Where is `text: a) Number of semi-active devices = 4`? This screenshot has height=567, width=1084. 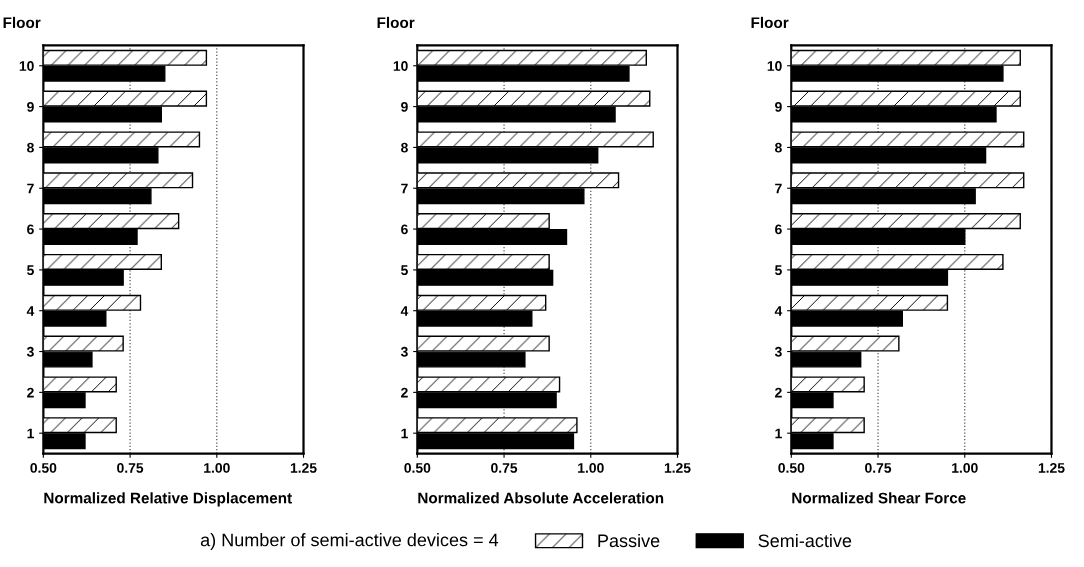 text: a) Number of semi-active devices = 4 is located at coordinates (349, 541).